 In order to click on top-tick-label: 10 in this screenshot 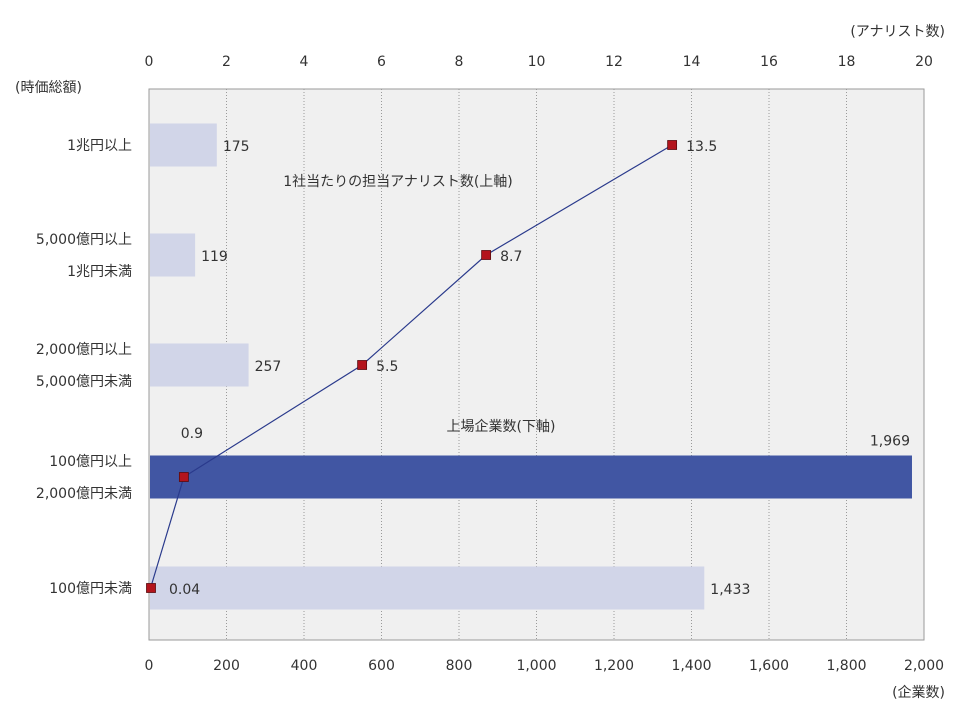, I will do `click(537, 62)`.